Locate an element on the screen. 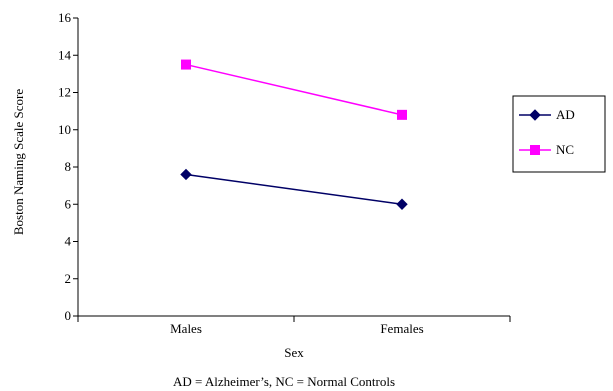 The image size is (613, 391). y-tick-label: 10 is located at coordinates (64, 129).